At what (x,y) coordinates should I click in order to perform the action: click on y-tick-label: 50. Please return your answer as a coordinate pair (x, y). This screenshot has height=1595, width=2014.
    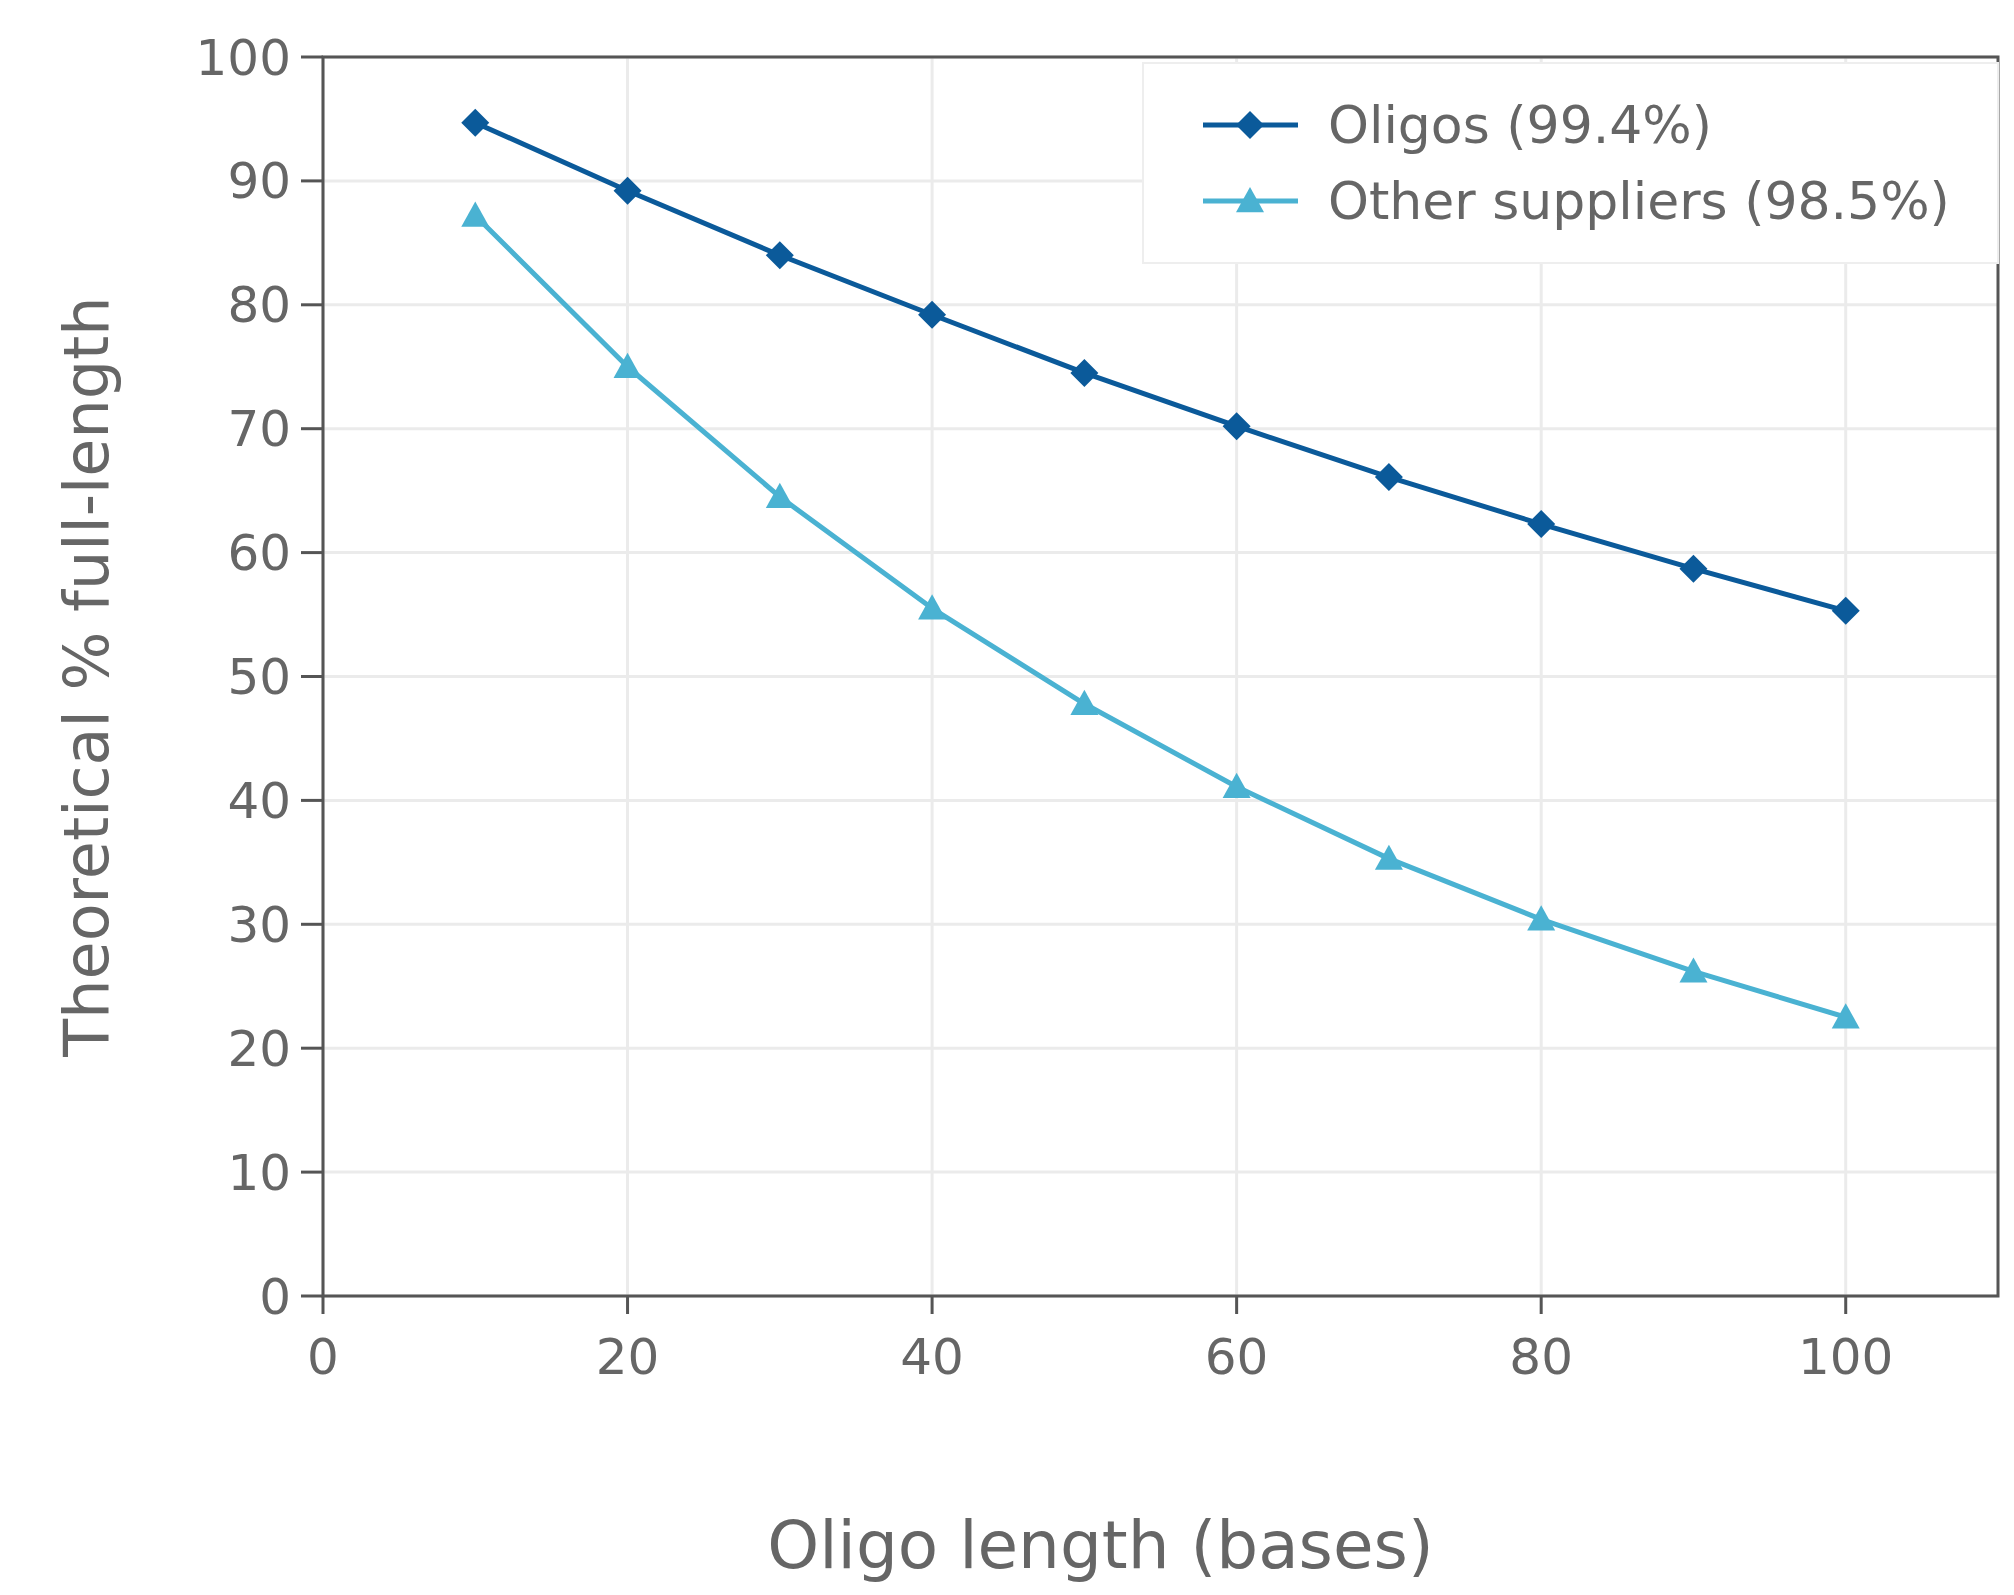
    Looking at the image, I should click on (259, 677).